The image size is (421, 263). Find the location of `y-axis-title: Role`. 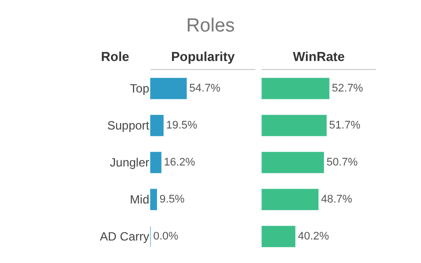

y-axis-title: Role is located at coordinates (115, 56).